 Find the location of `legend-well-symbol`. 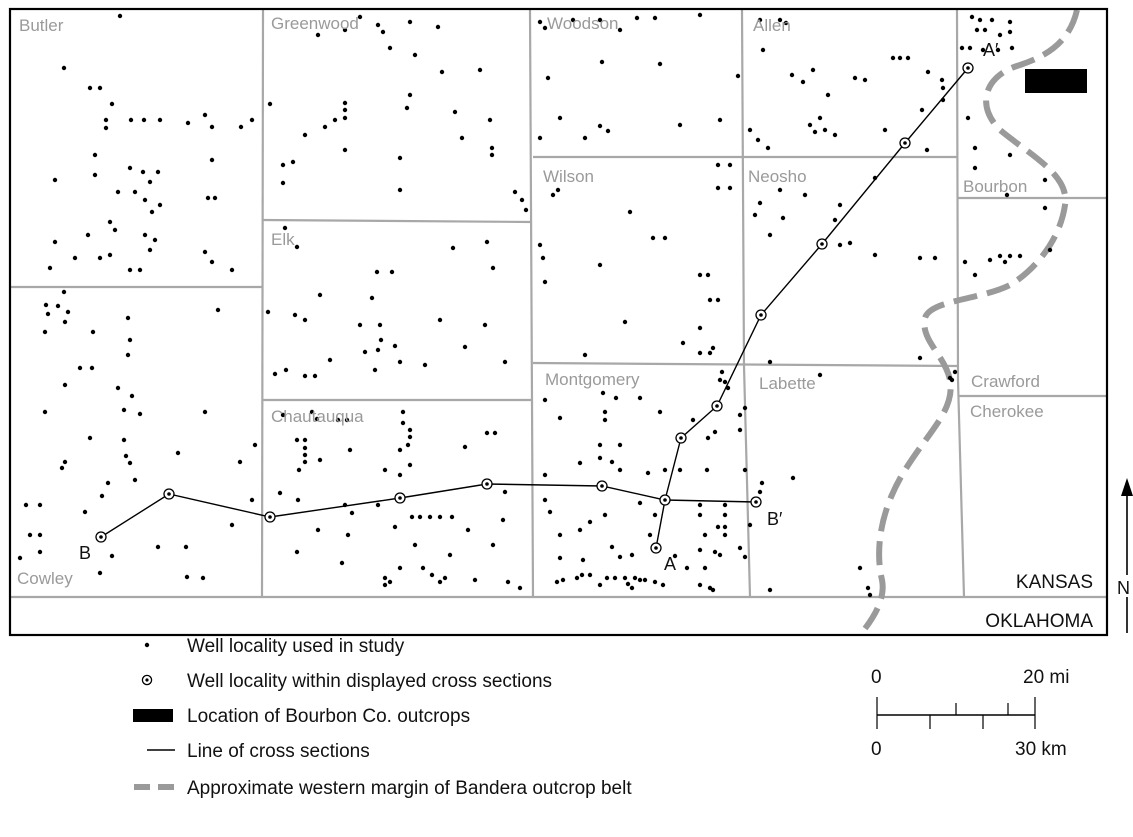

legend-well-symbol is located at coordinates (147, 645).